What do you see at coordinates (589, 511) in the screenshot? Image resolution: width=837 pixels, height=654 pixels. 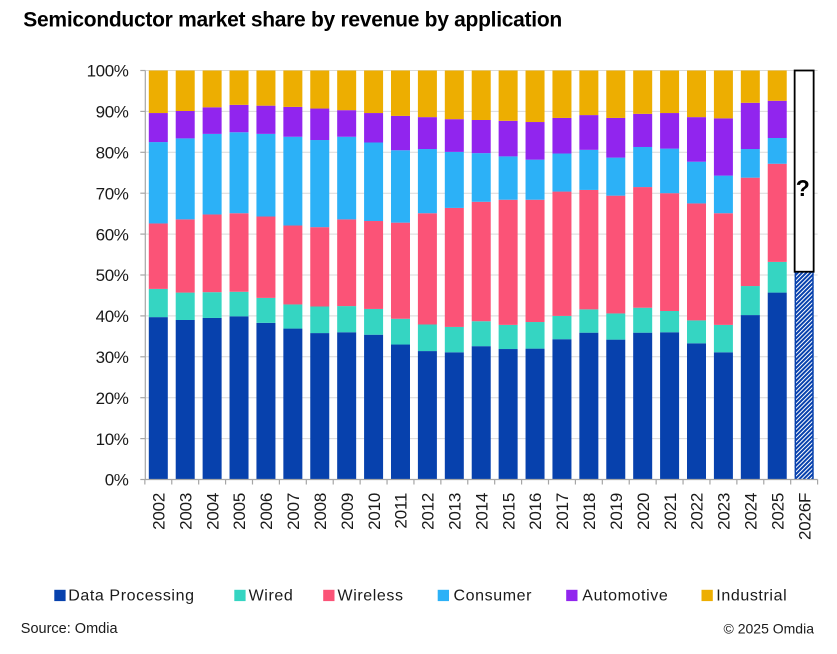 I see `svg-text: 2018` at bounding box center [589, 511].